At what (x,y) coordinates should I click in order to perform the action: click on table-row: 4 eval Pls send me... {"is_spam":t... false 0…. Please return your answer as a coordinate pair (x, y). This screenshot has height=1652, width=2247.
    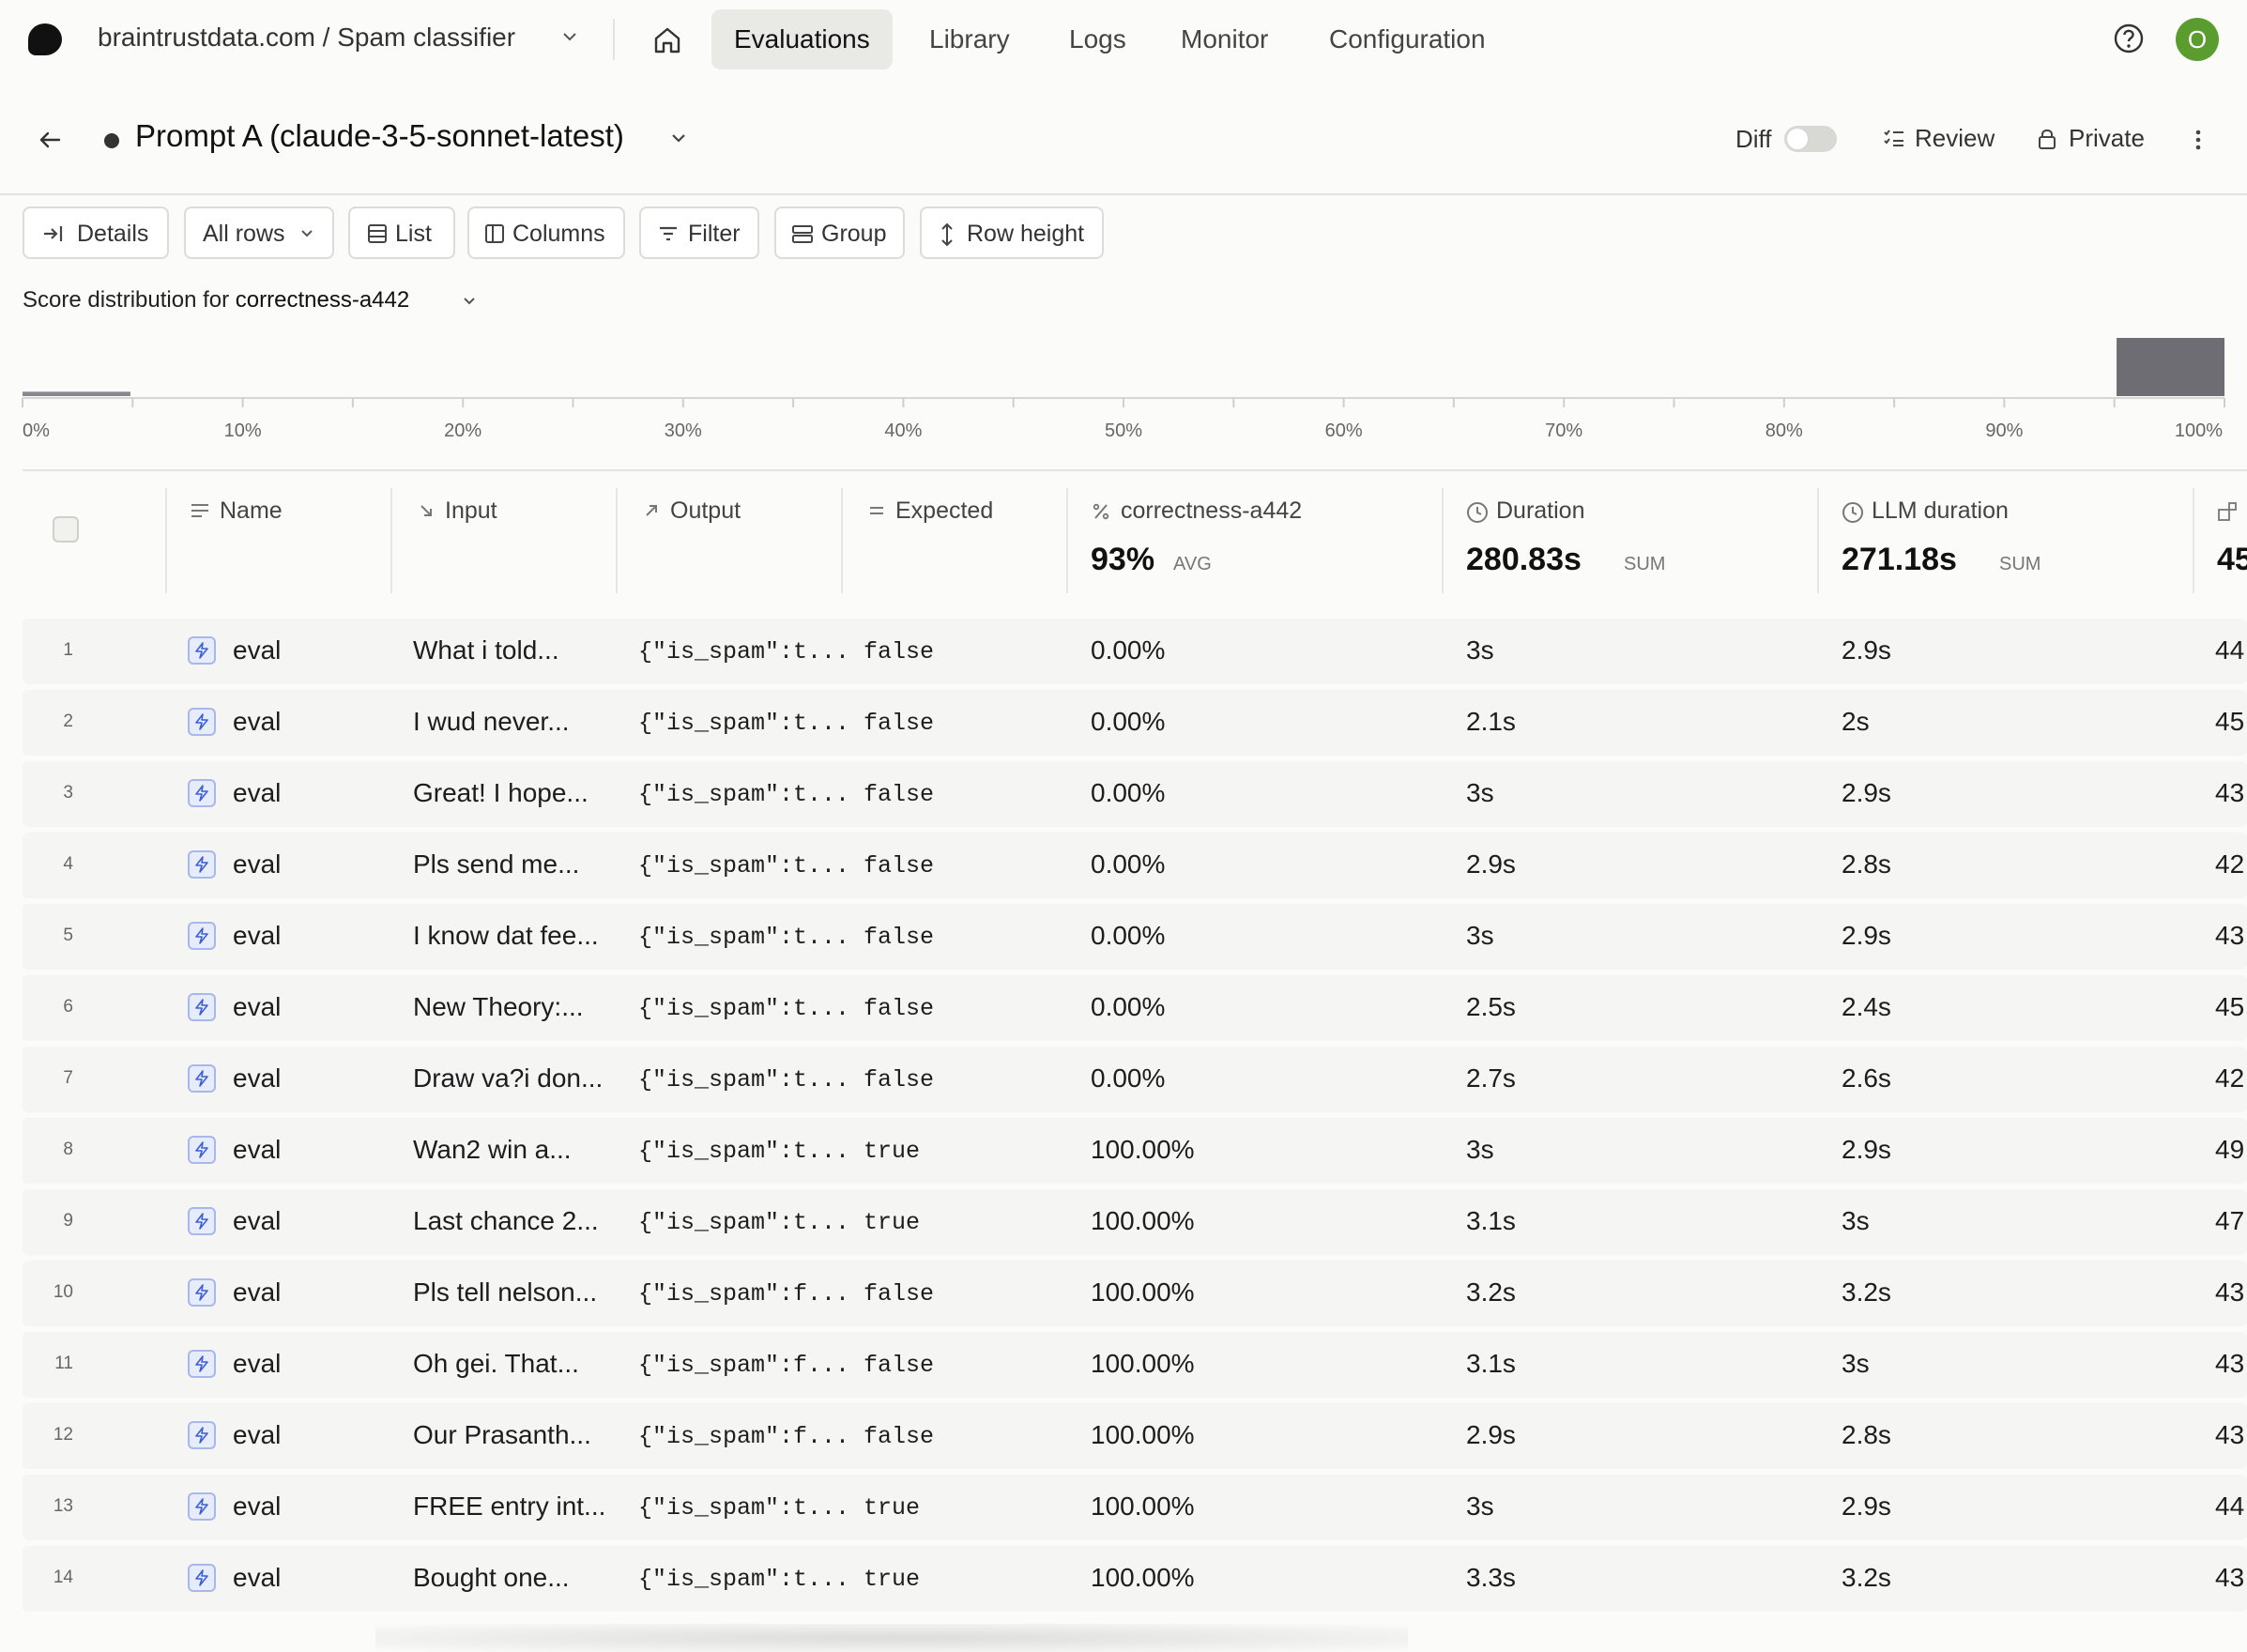
    Looking at the image, I should click on (1135, 865).